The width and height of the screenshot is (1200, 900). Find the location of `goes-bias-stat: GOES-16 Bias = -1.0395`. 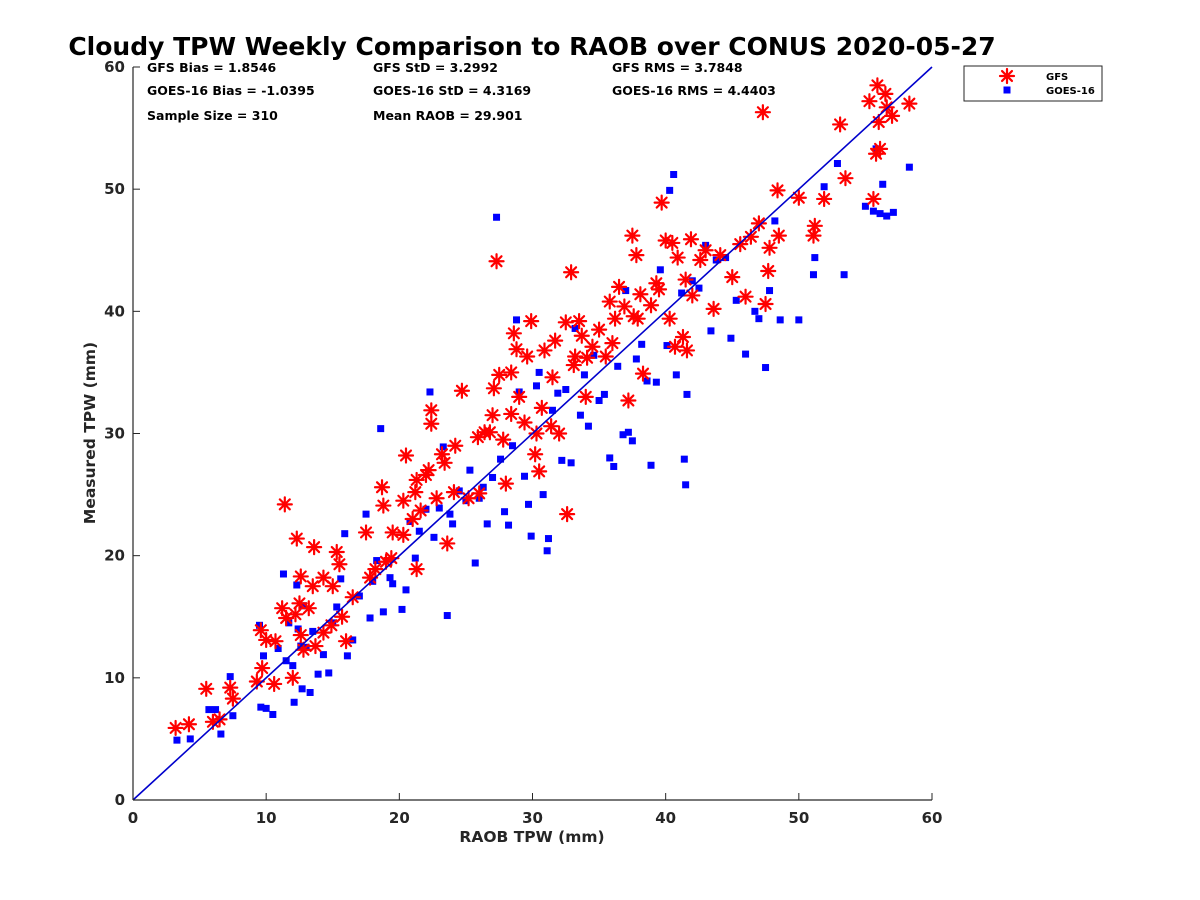

goes-bias-stat: GOES-16 Bias = -1.0395 is located at coordinates (231, 90).